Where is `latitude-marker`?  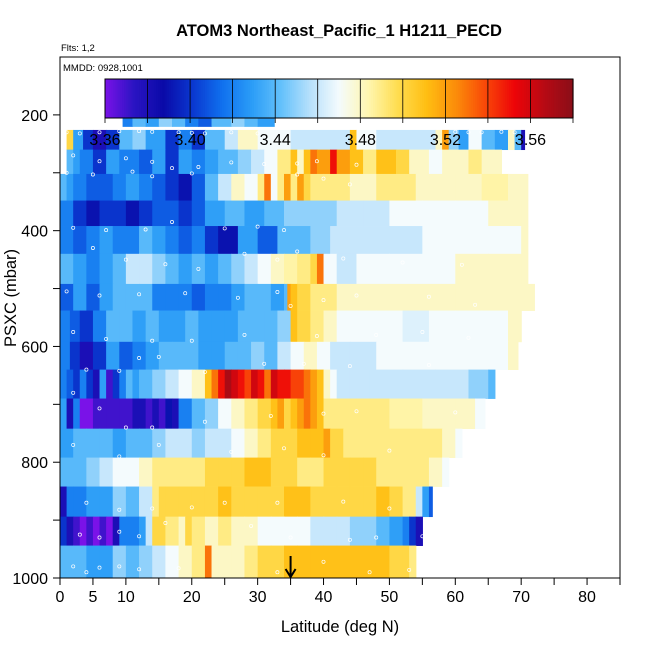
latitude-marker is located at coordinates (290, 567).